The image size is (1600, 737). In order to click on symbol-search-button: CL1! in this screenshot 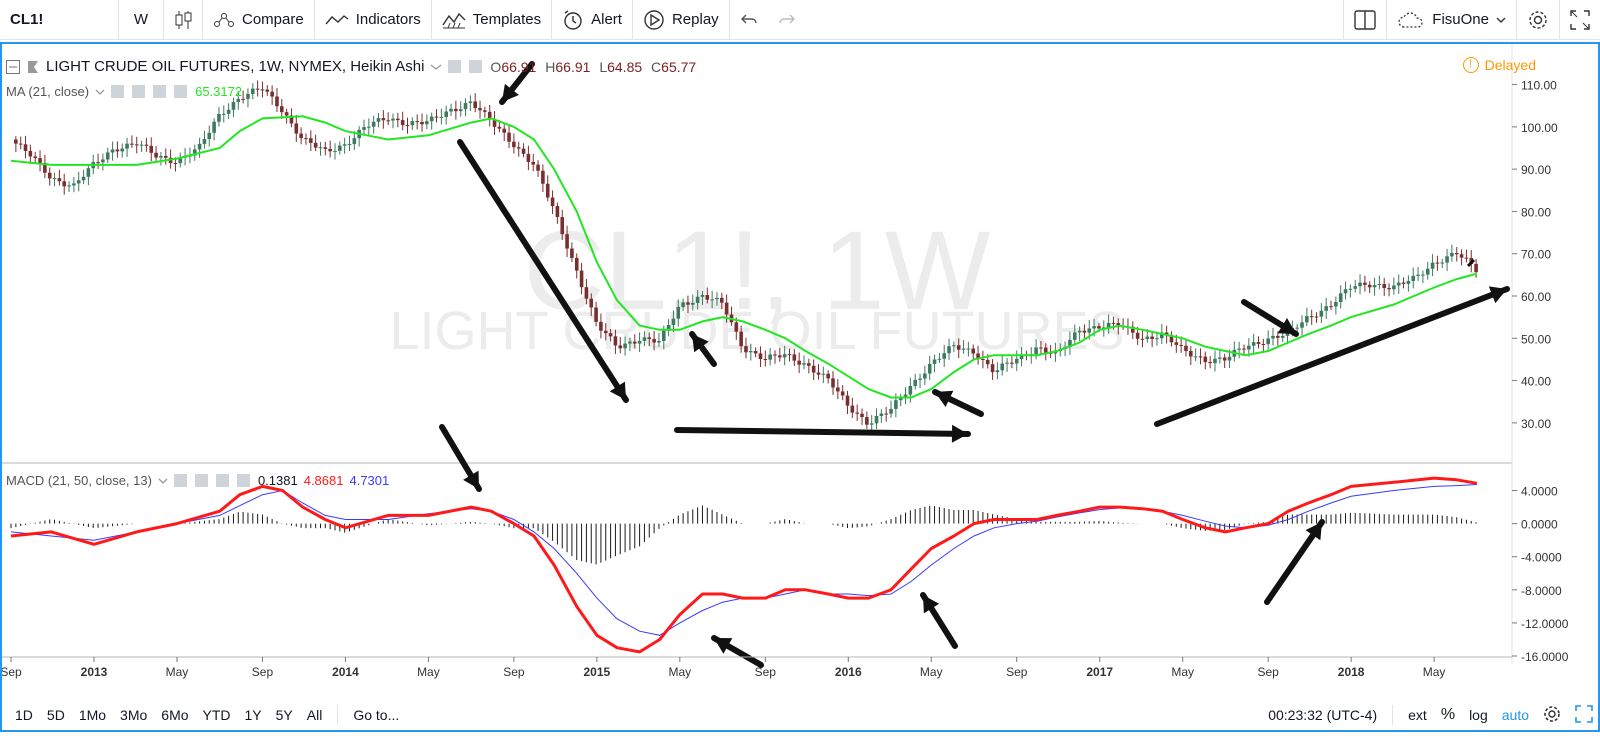, I will do `click(27, 19)`.